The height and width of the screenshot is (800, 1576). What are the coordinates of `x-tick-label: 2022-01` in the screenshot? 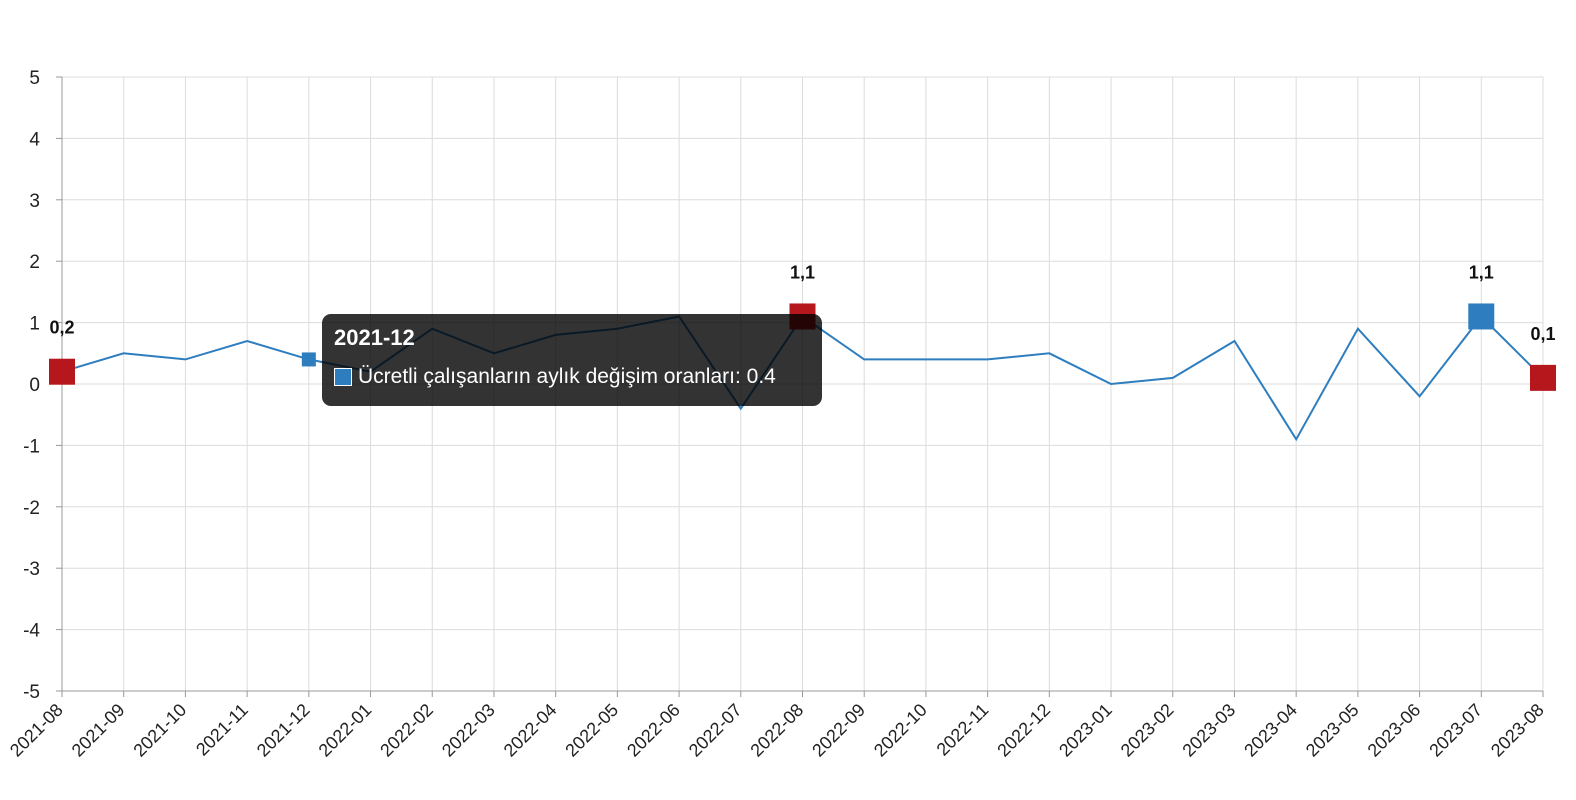 It's located at (345, 730).